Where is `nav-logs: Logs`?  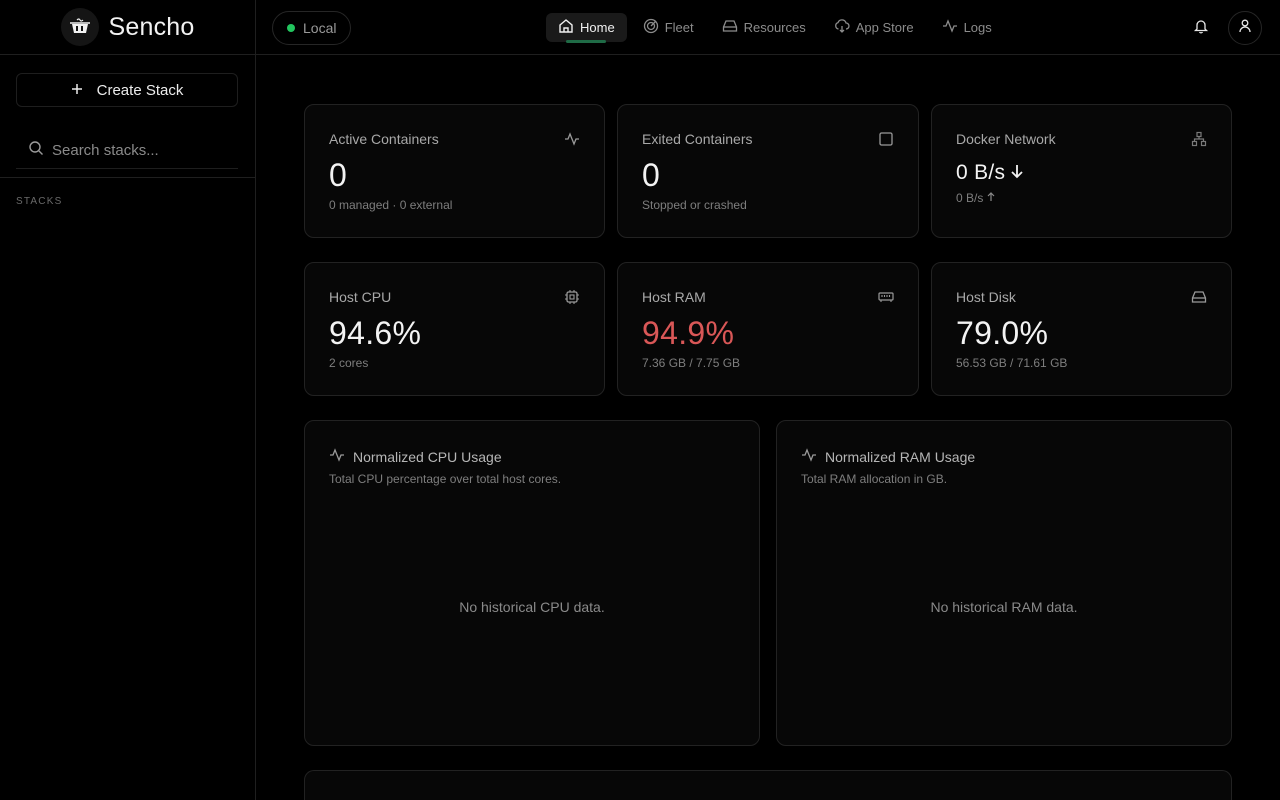
nav-logs: Logs is located at coordinates (967, 27).